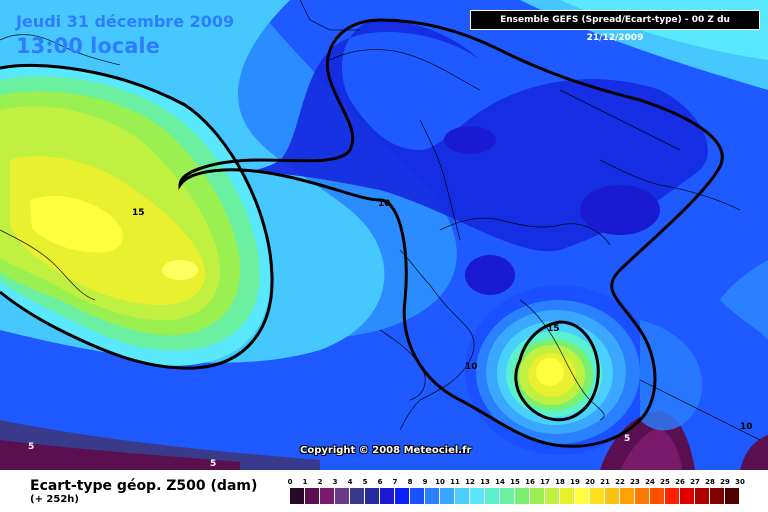 Image resolution: width=768 pixels, height=512 pixels. Describe the element at coordinates (290, 482) in the screenshot. I see `legend-tick-label: 0` at that location.